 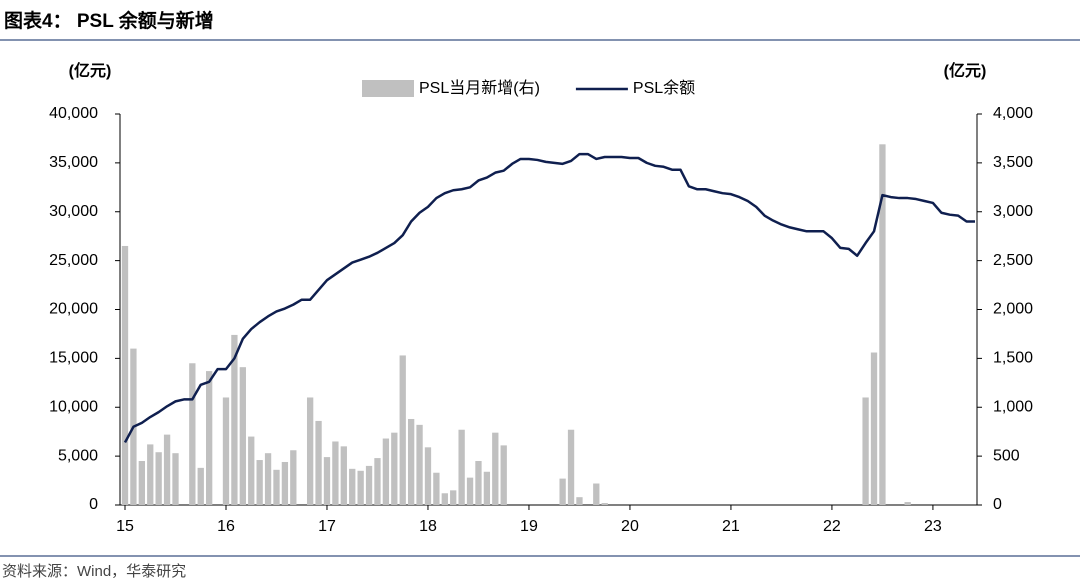 I want to click on y2-tick-label: 3,500, so click(x=1013, y=162).